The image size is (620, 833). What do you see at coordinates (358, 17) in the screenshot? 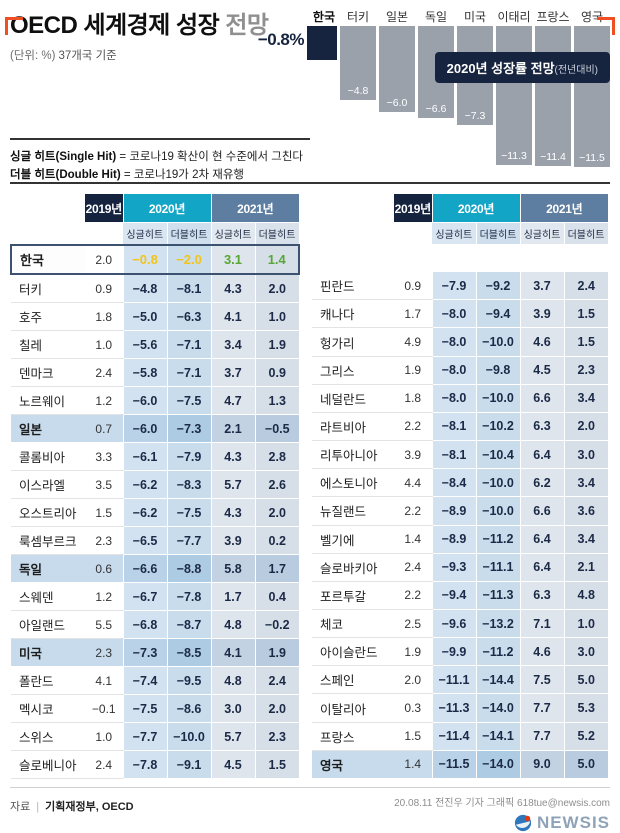
I see `bar-label: 터키` at bounding box center [358, 17].